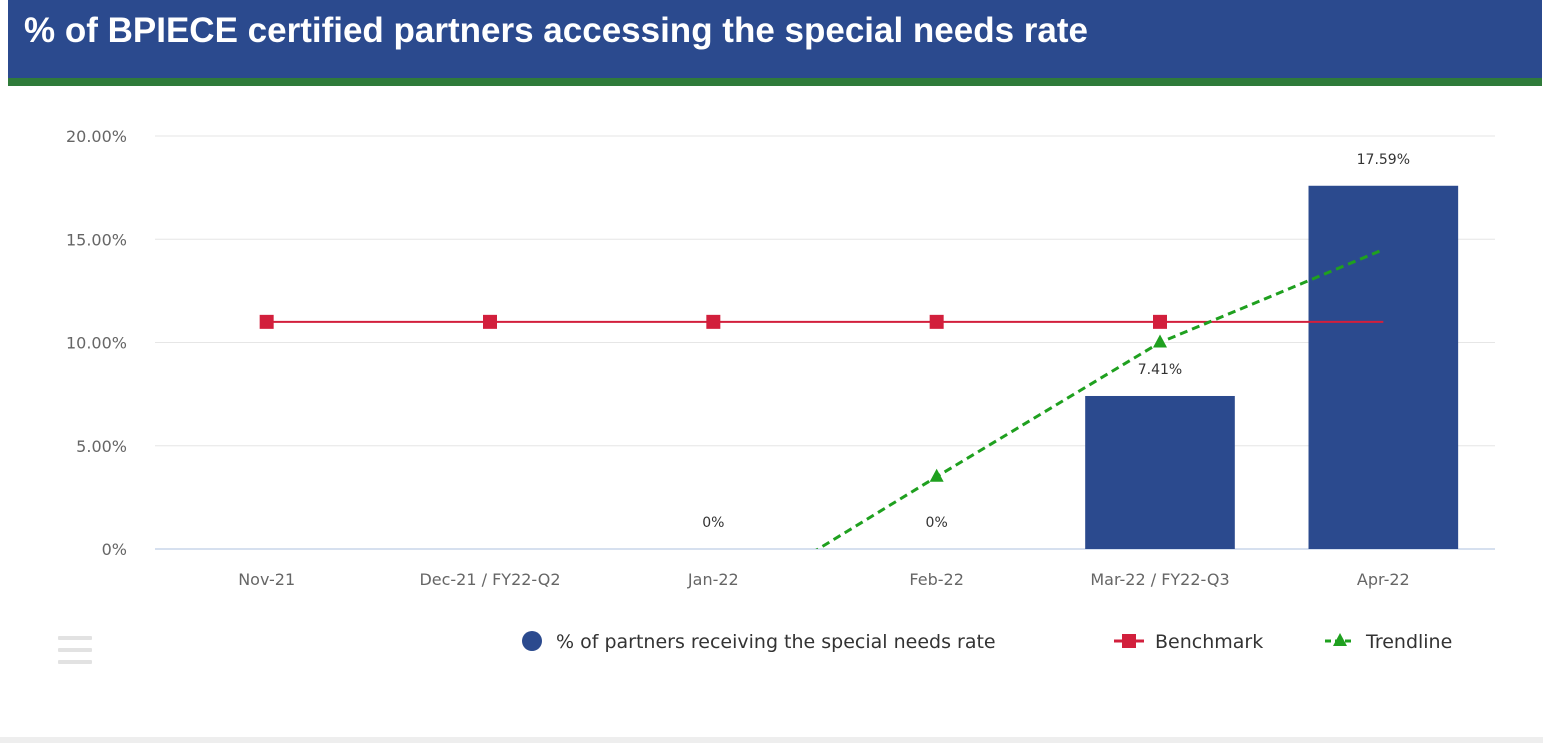 The width and height of the screenshot is (1543, 743). I want to click on y-tick-label: 10.00%, so click(96, 343).